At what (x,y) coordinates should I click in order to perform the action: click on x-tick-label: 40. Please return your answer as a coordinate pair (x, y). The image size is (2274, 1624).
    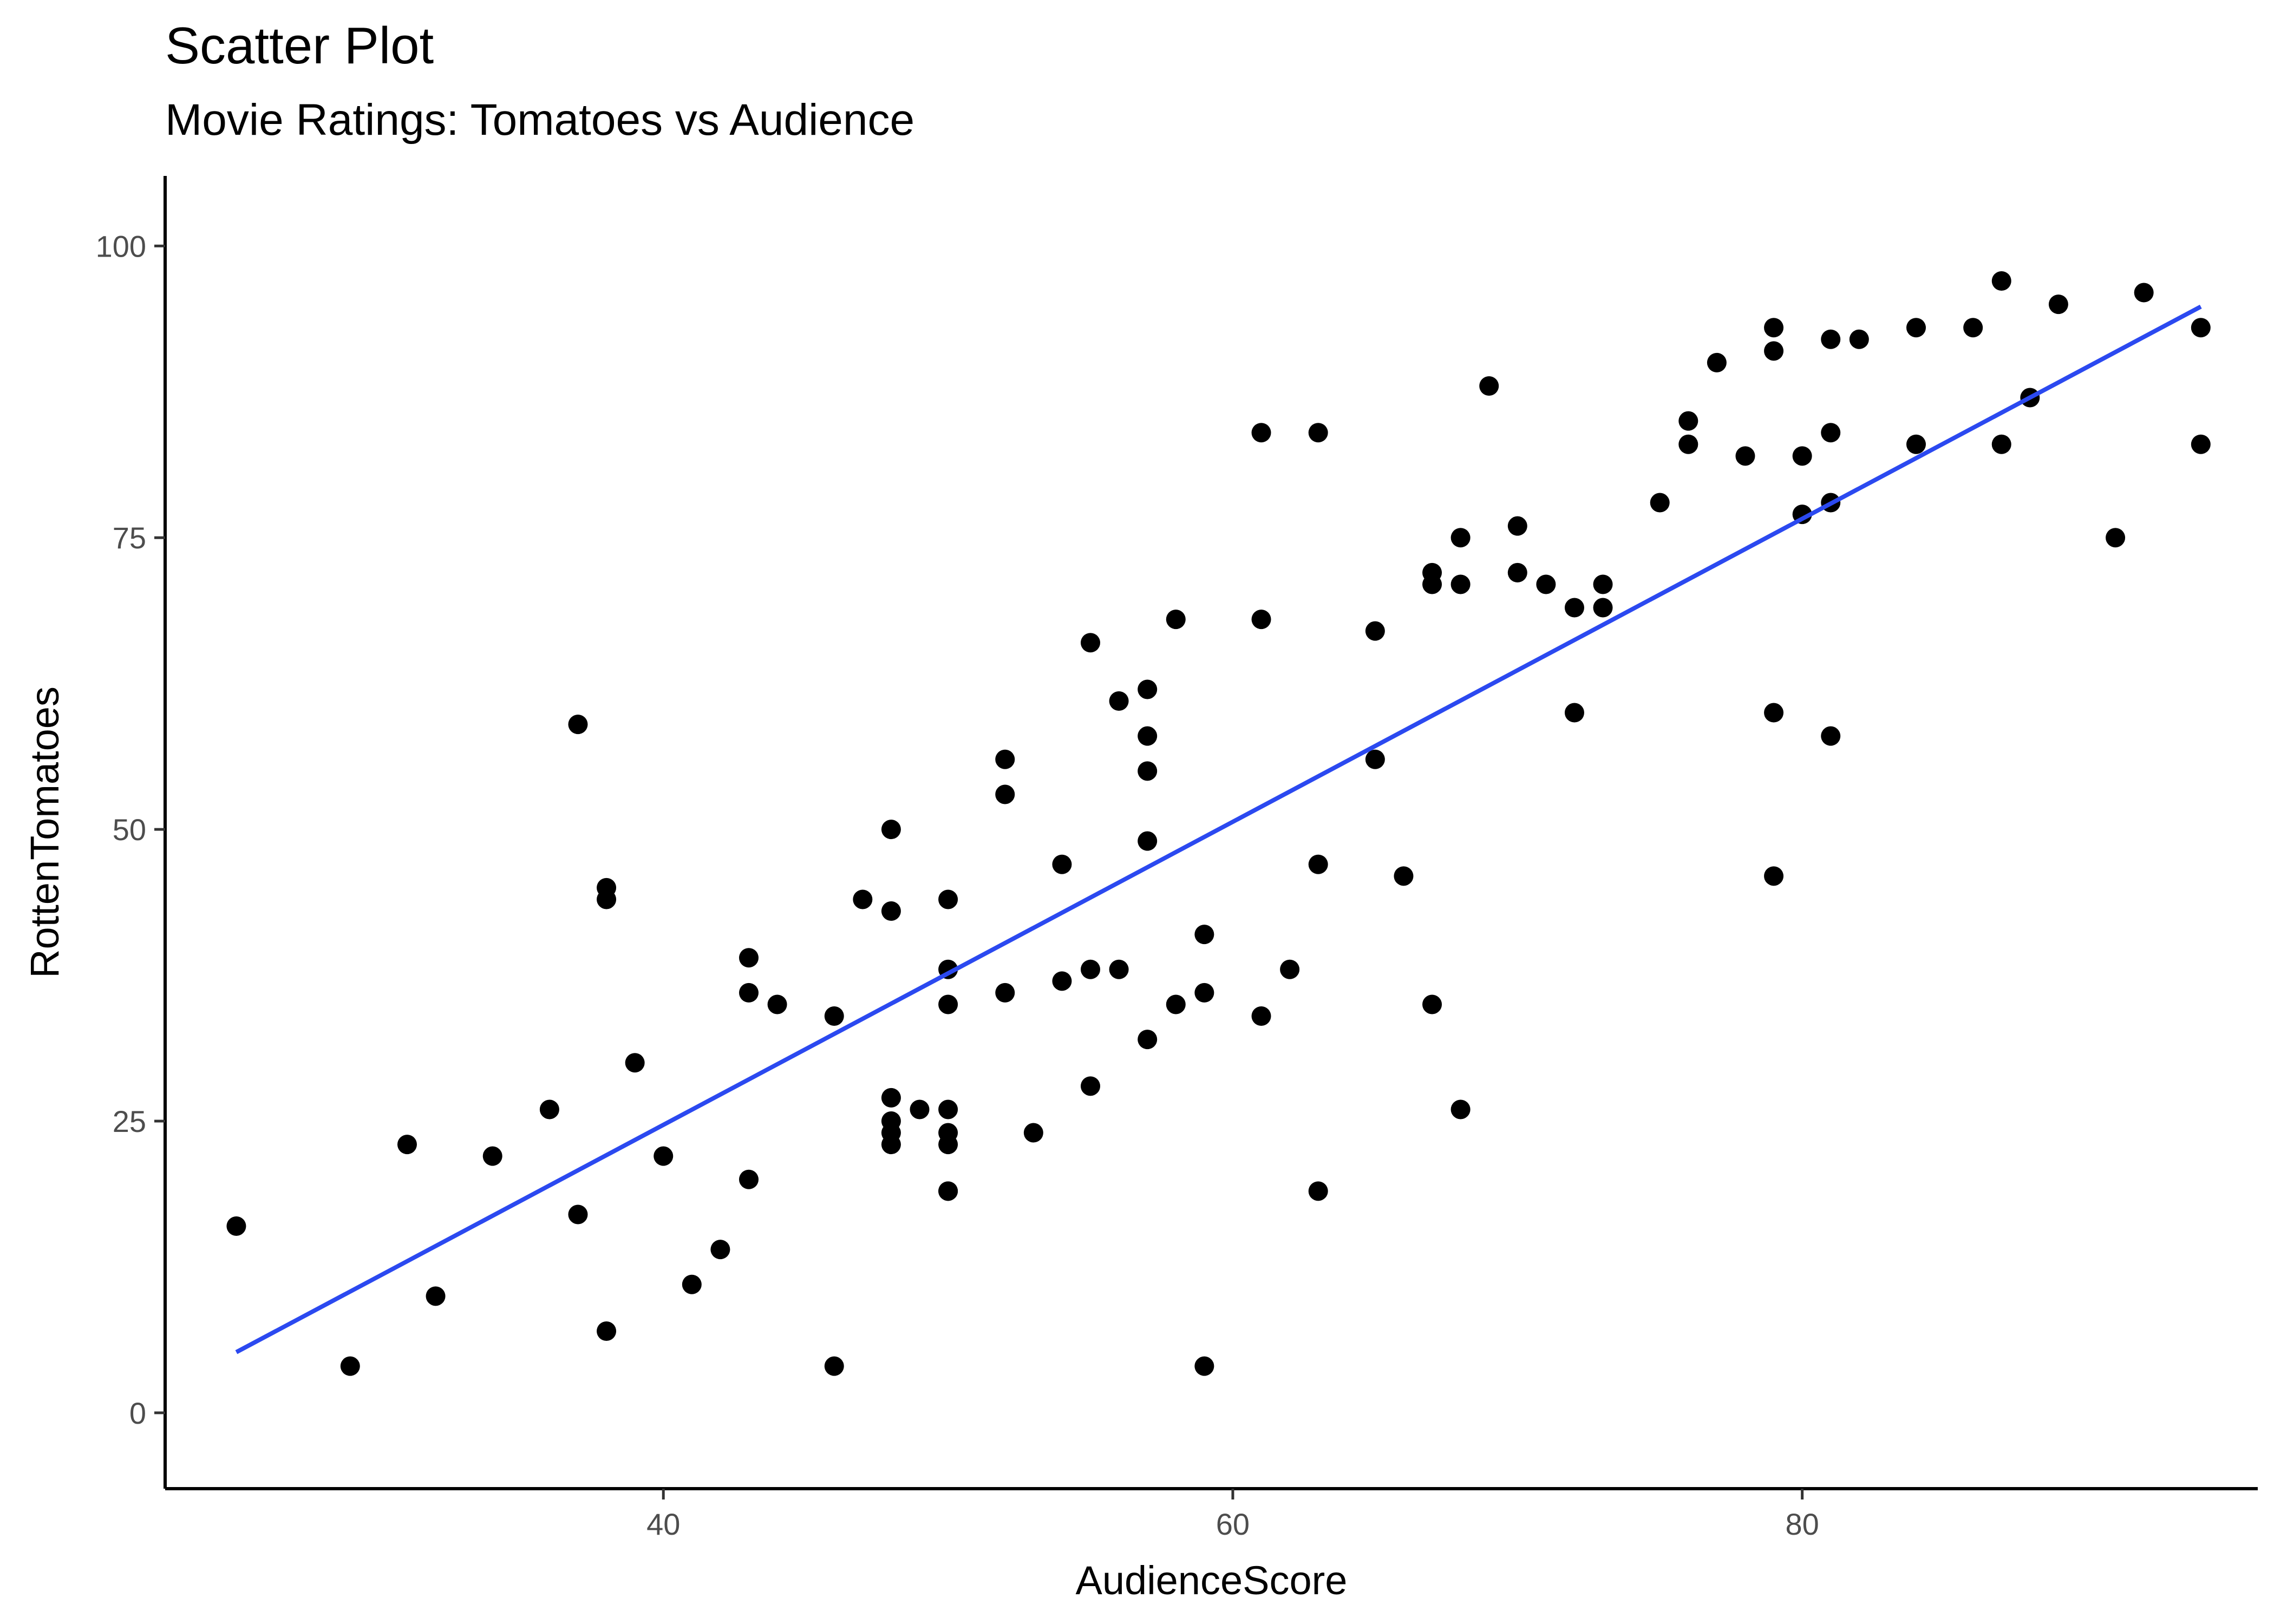
    Looking at the image, I should click on (663, 1524).